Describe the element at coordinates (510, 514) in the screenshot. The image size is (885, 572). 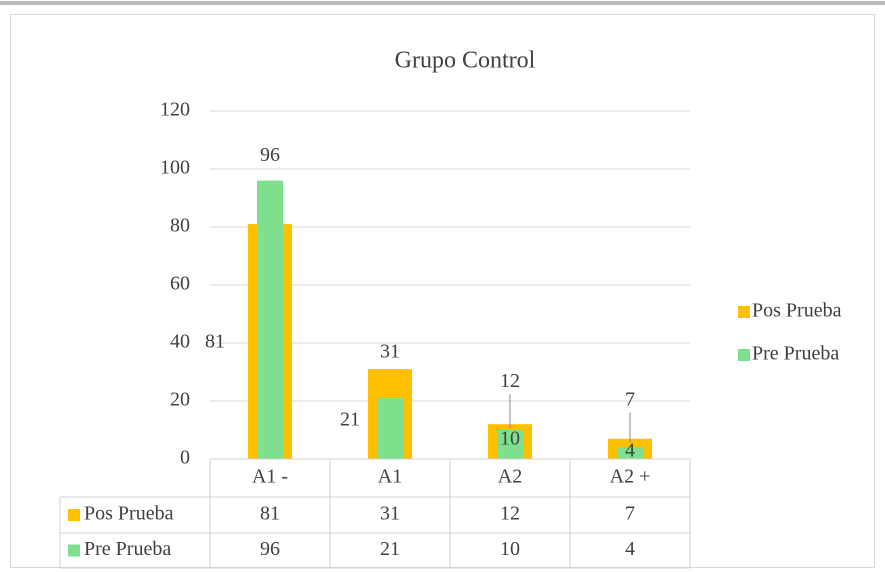
I see `table-cell: 12` at that location.